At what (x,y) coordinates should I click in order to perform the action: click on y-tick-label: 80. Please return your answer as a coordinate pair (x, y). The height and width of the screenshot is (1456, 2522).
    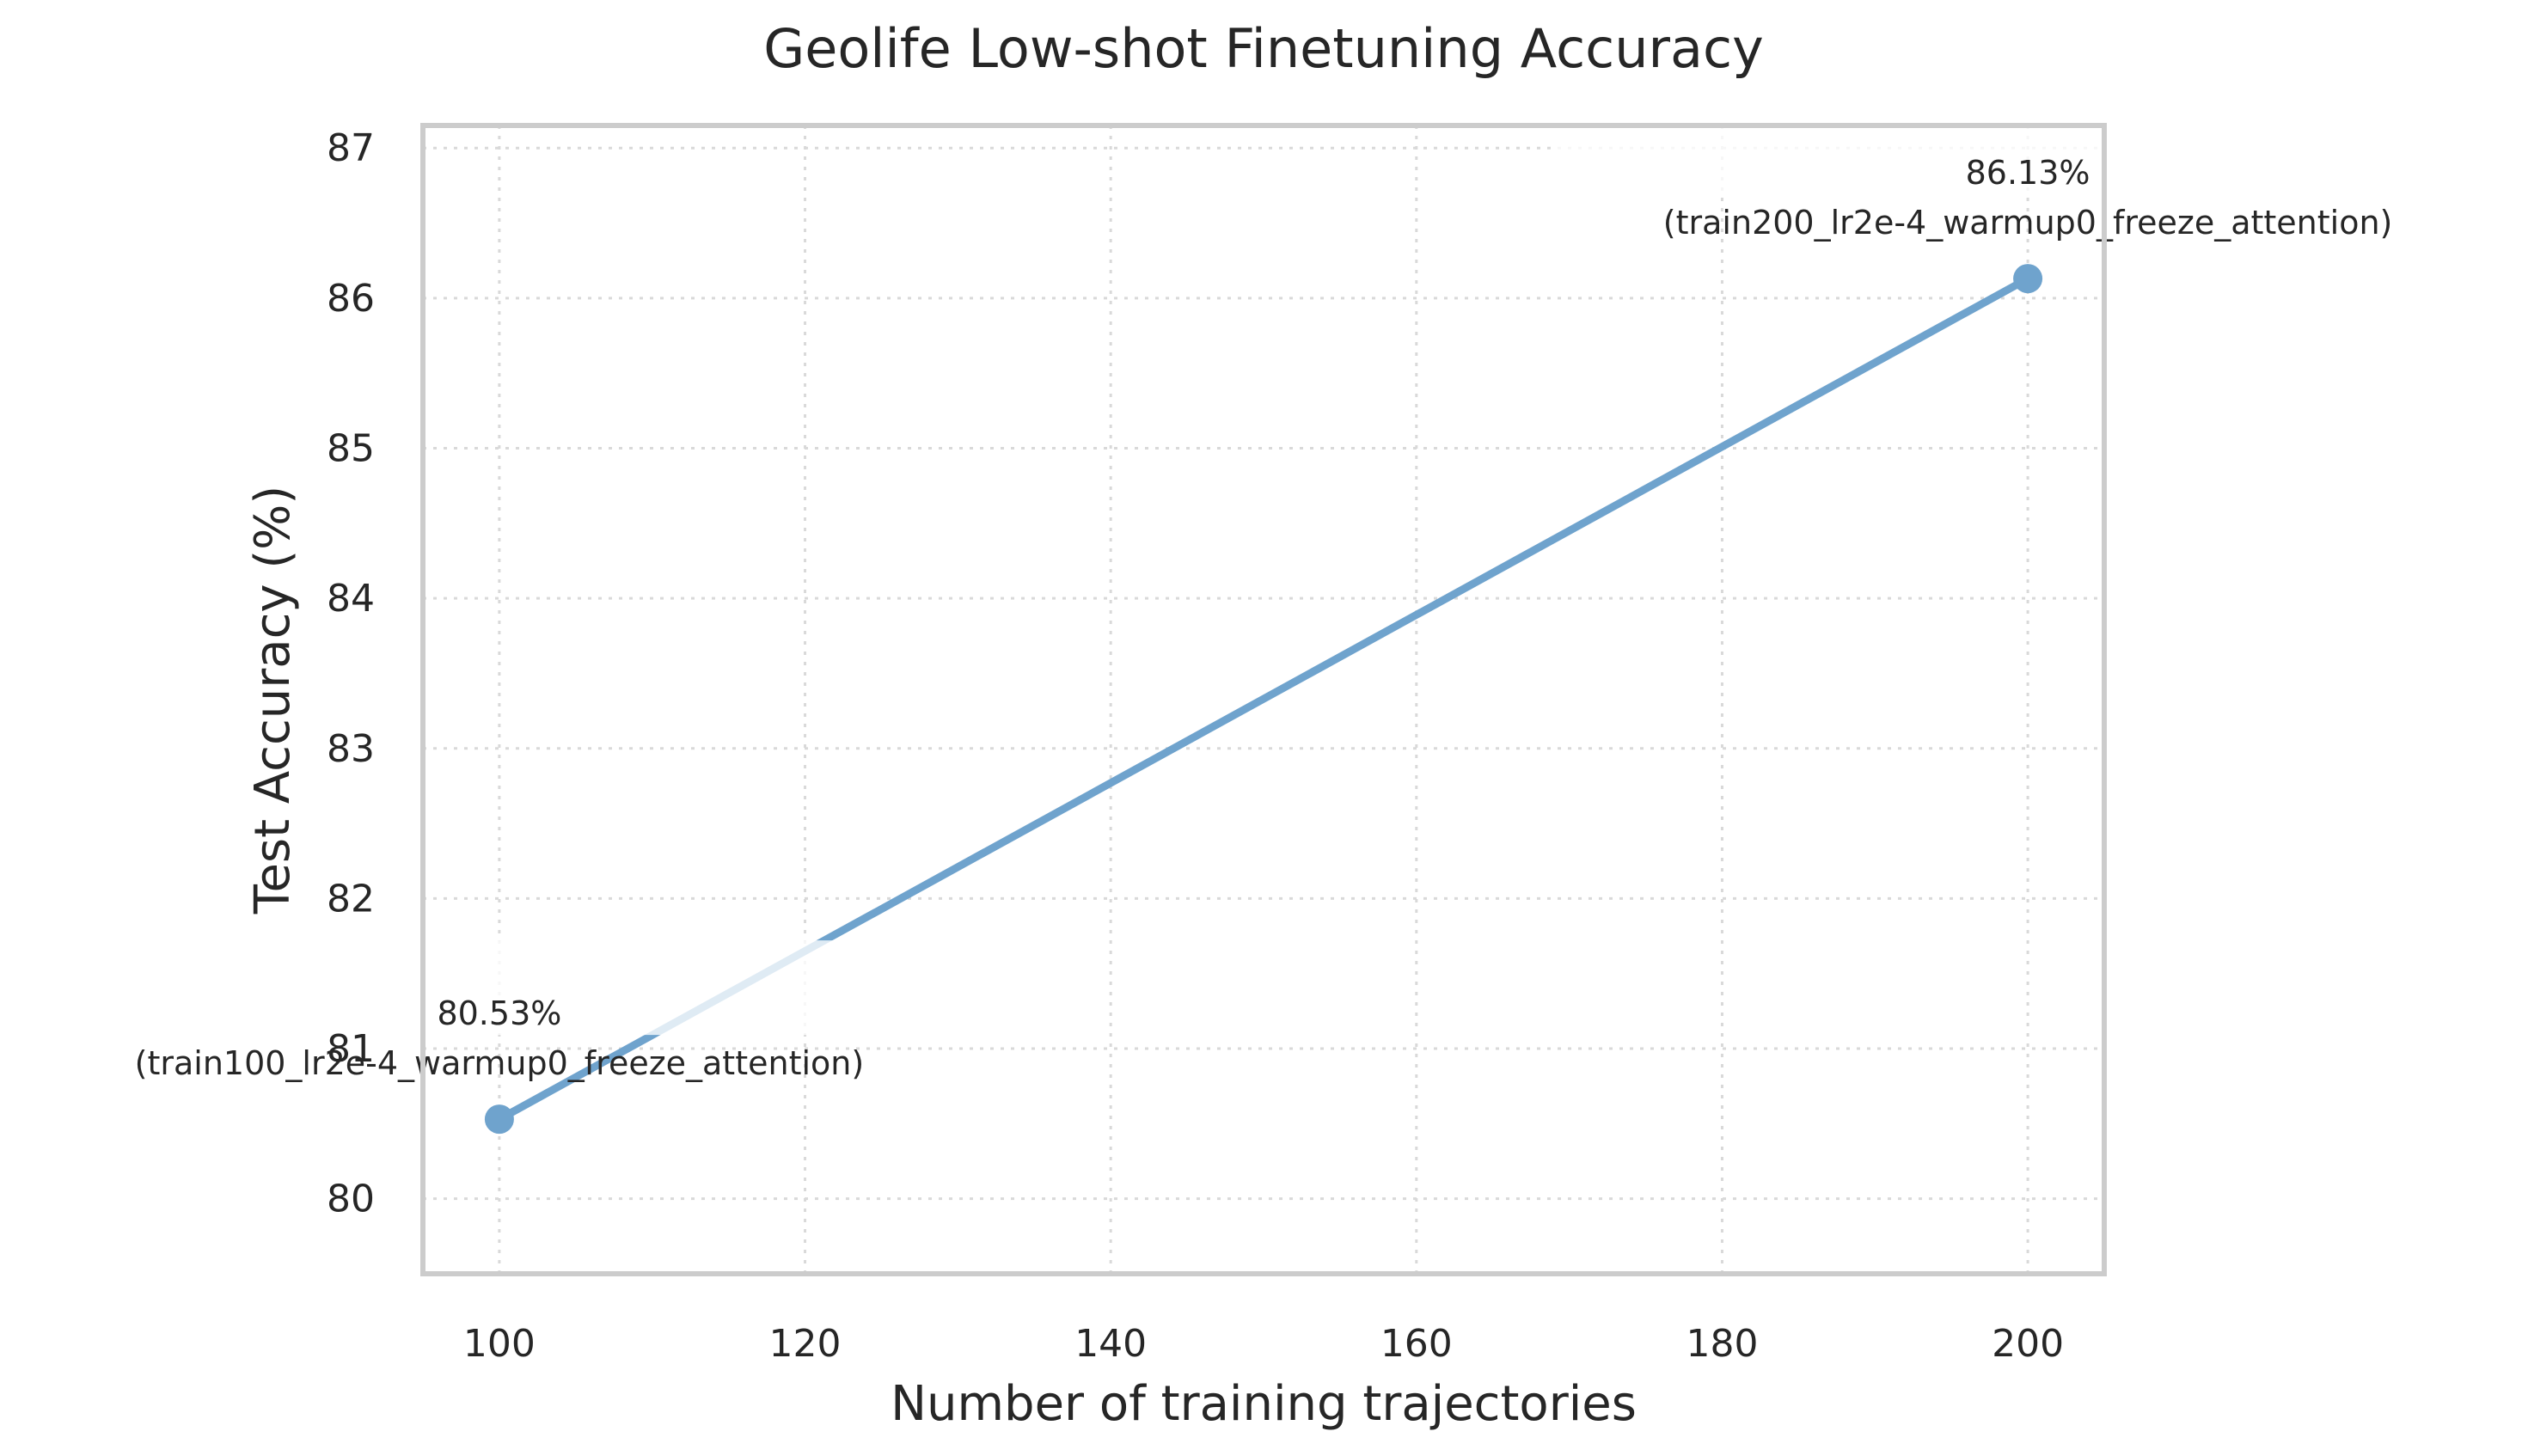
    Looking at the image, I should click on (351, 1199).